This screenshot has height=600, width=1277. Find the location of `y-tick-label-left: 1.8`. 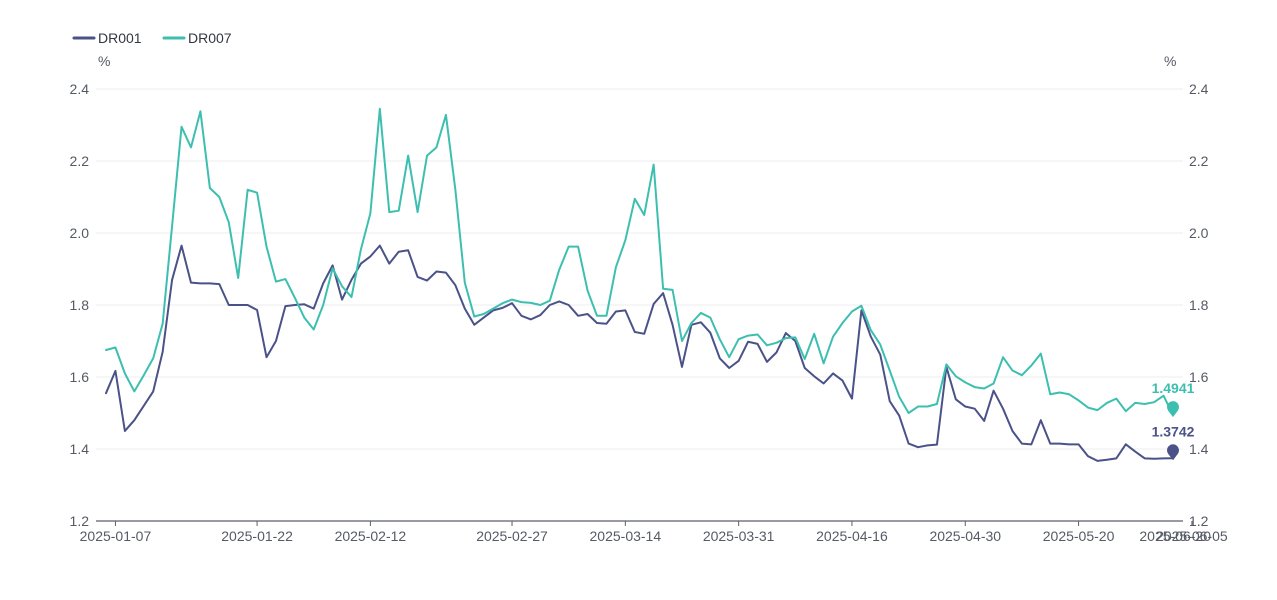

y-tick-label-left: 1.8 is located at coordinates (80, 305).